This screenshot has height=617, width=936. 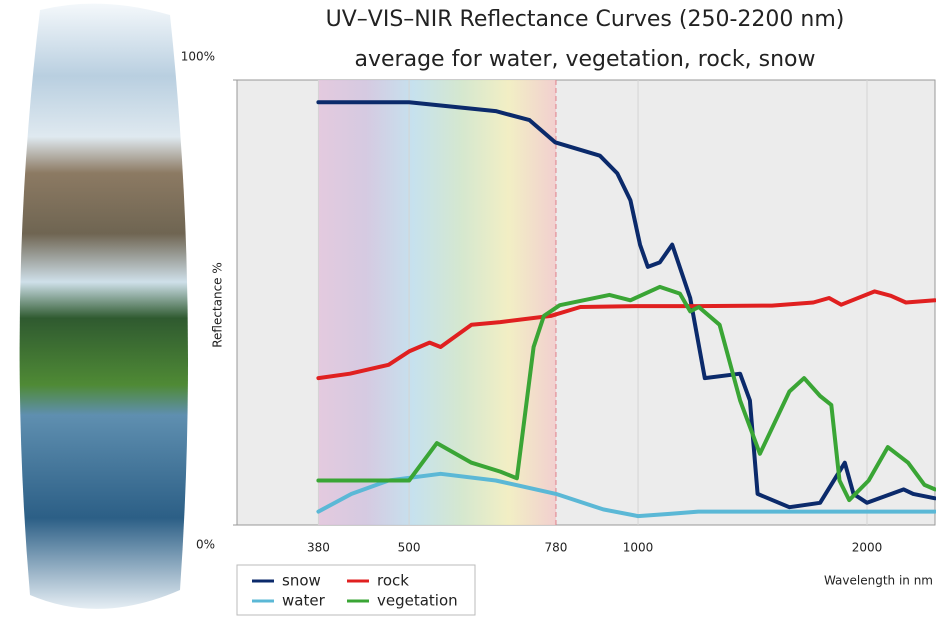 What do you see at coordinates (556, 548) in the screenshot?
I see `x-tick-label: 780` at bounding box center [556, 548].